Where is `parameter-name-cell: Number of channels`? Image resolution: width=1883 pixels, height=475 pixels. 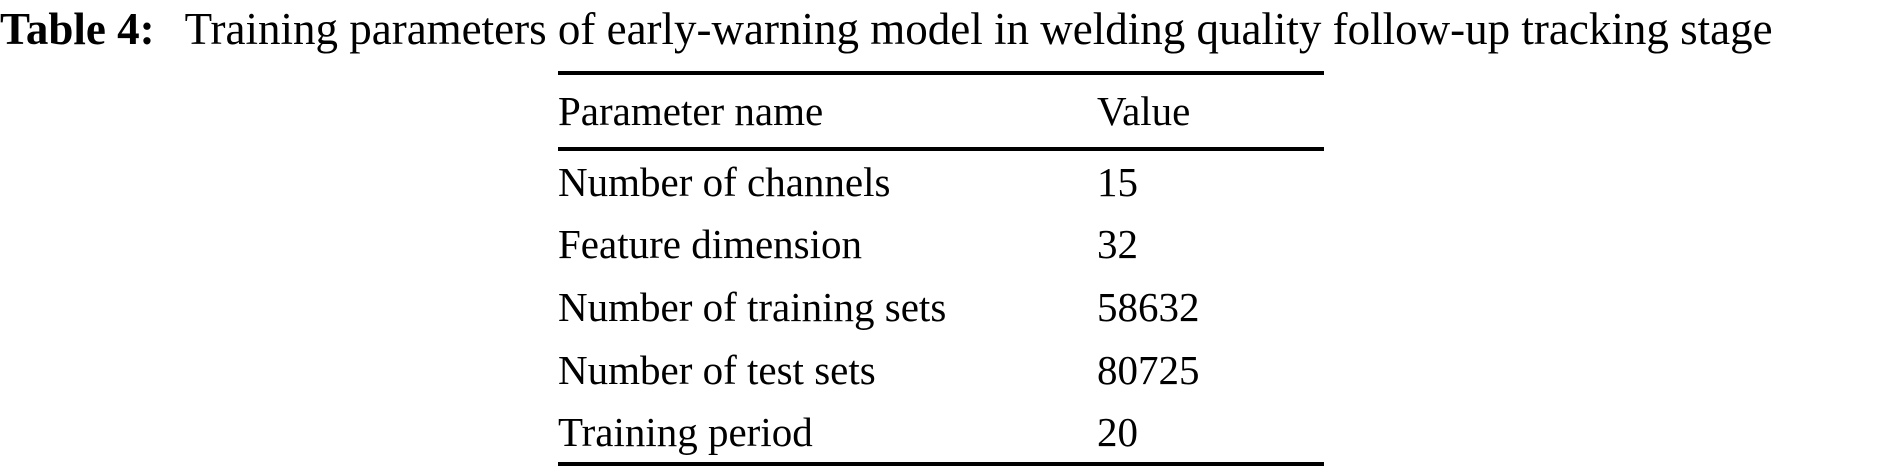
parameter-name-cell: Number of channels is located at coordinates (724, 181).